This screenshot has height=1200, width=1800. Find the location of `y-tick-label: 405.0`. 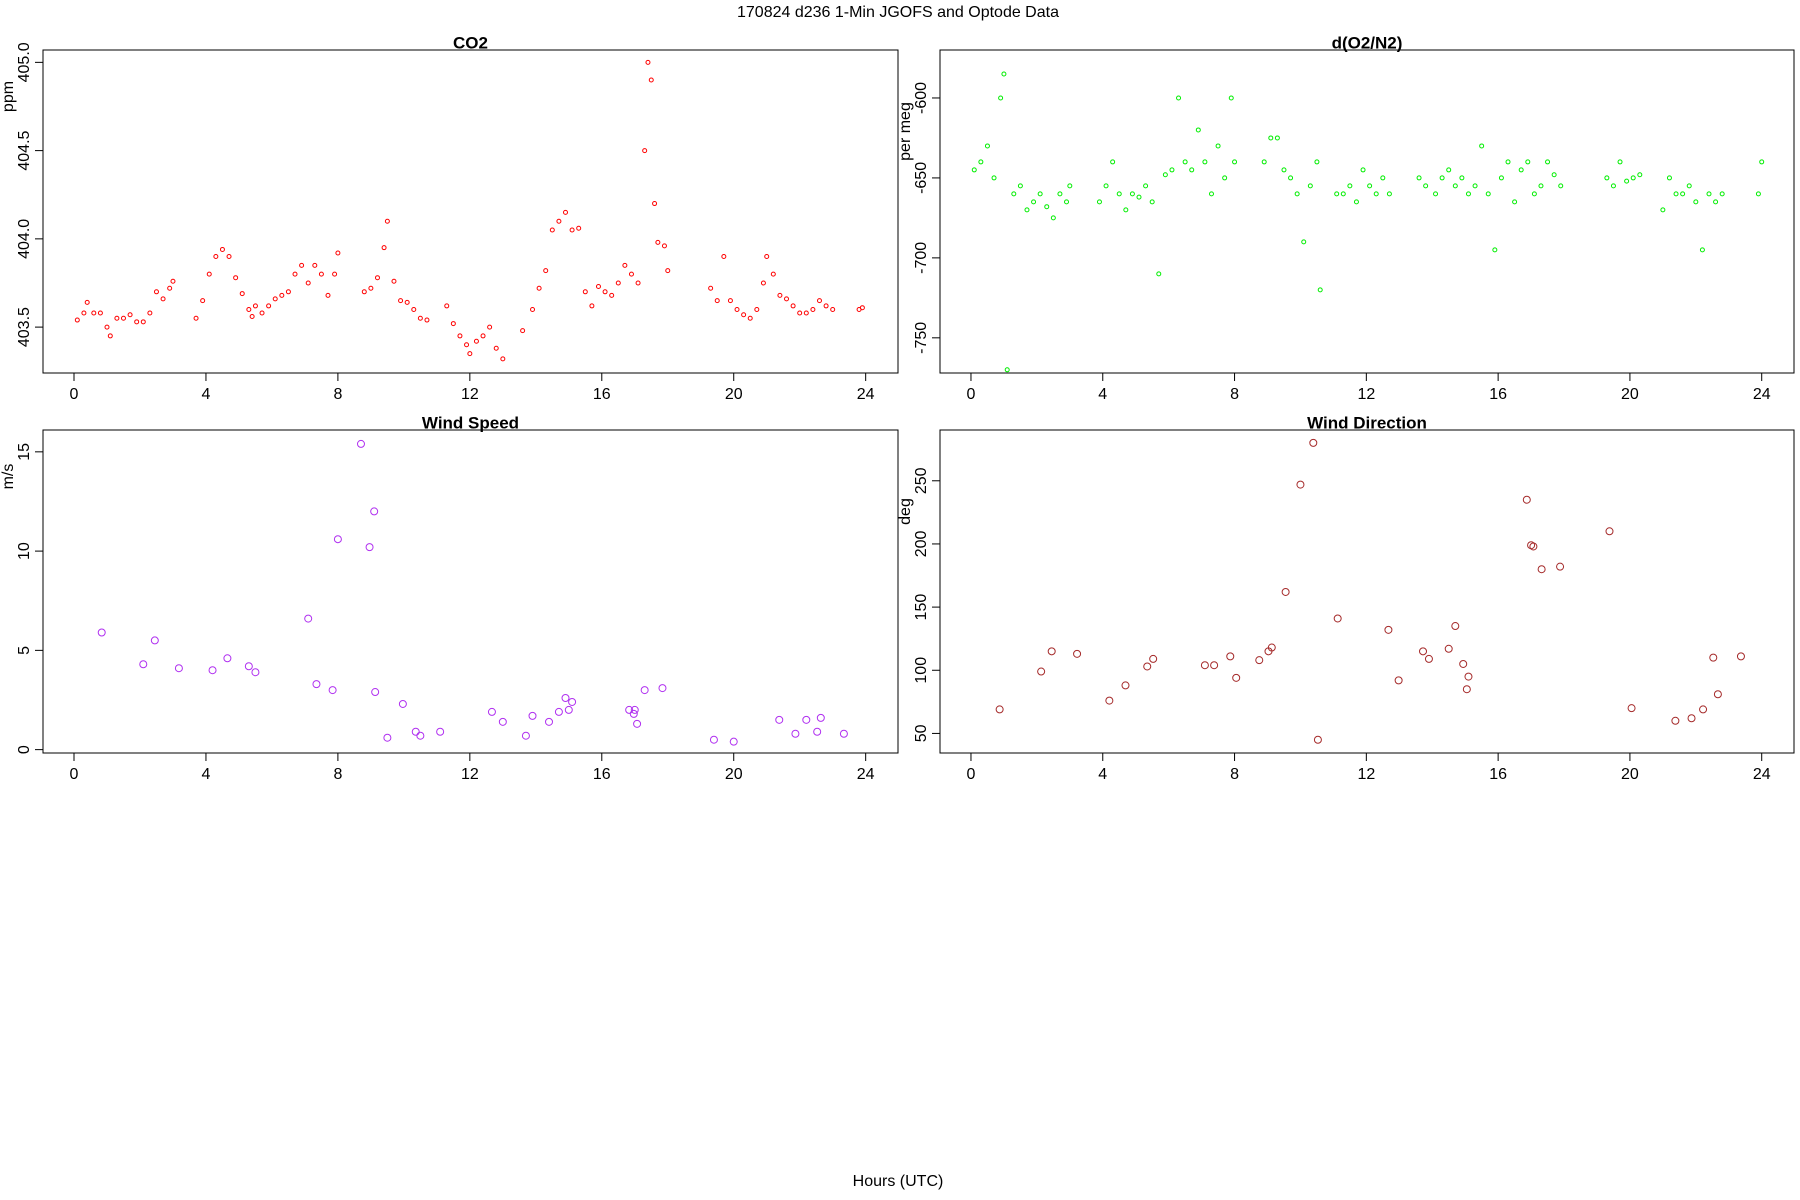

y-tick-label: 405.0 is located at coordinates (24, 62).